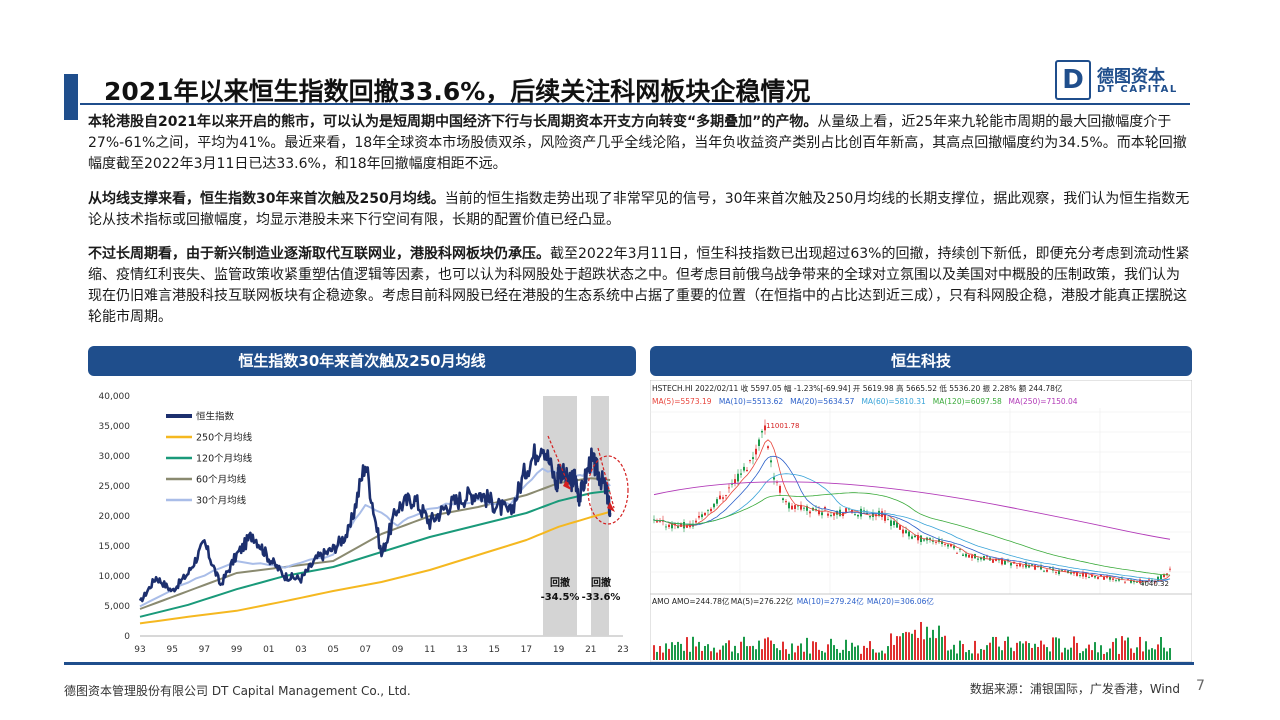 This screenshot has width=1280, height=720. What do you see at coordinates (608, 490) in the screenshot?
I see `highlight-circle` at bounding box center [608, 490].